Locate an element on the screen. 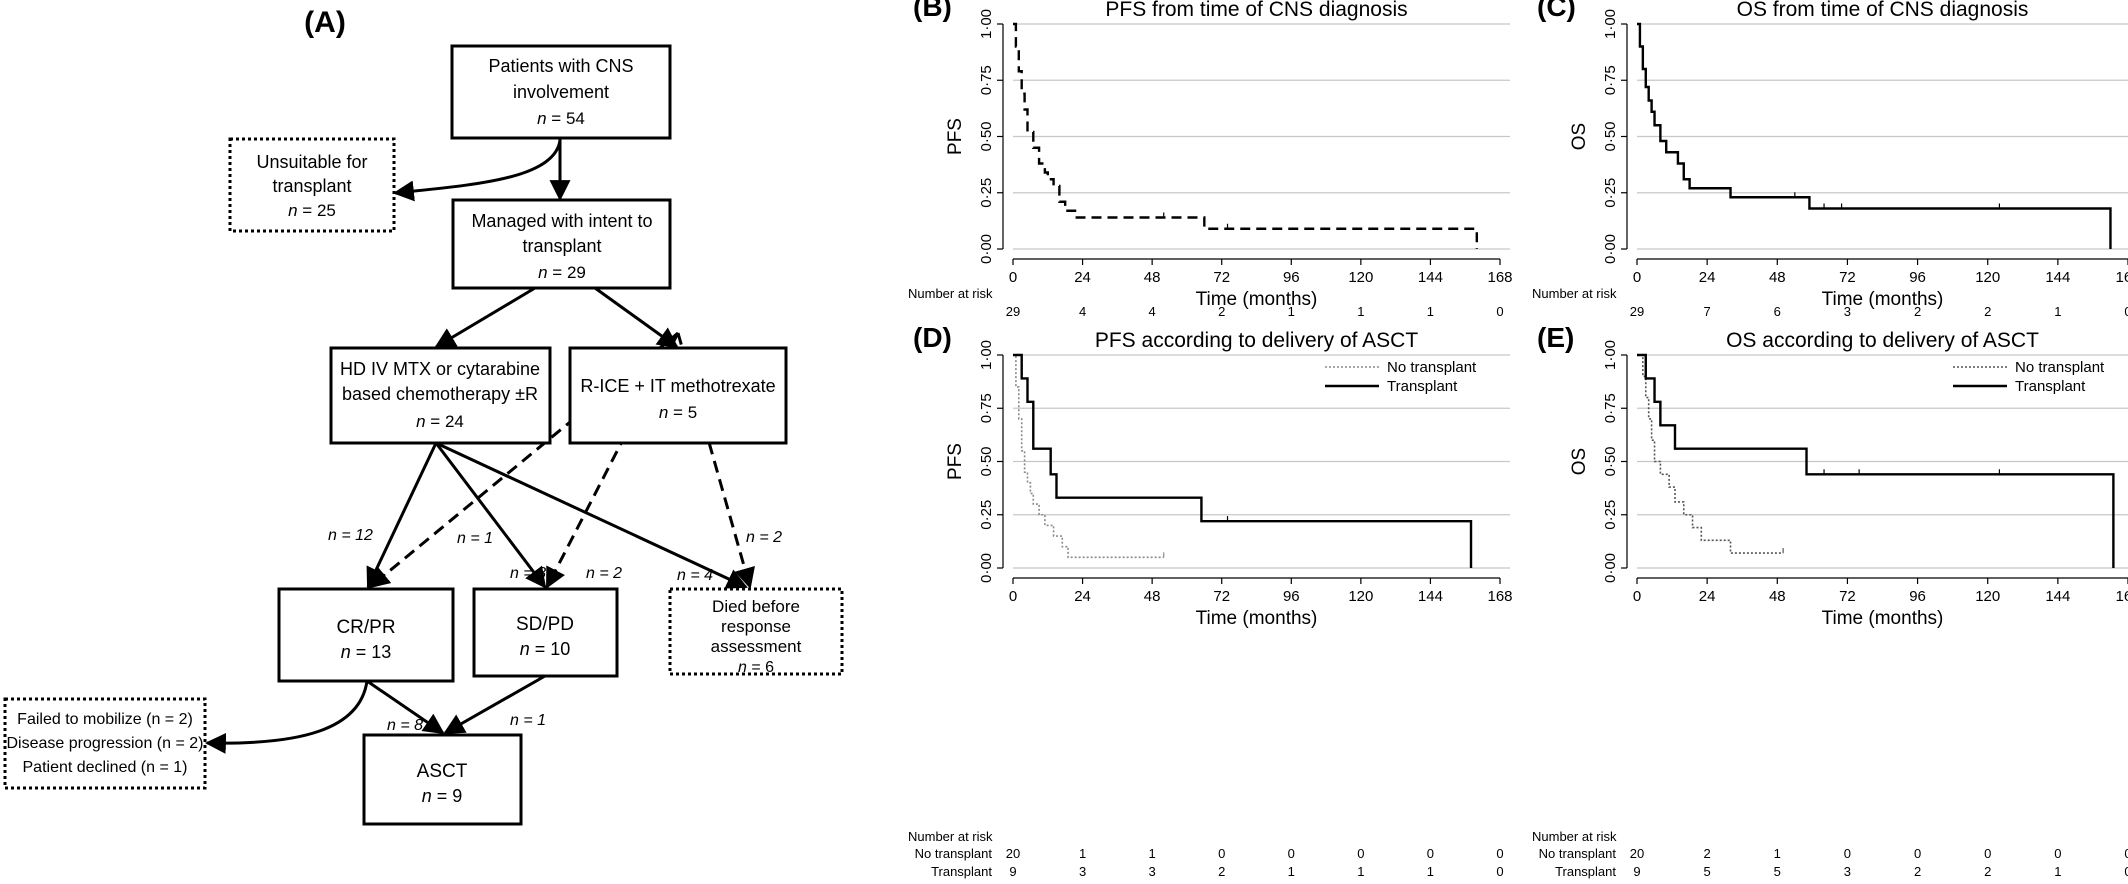 The image size is (2128, 884). edge-cns-to-unsuitable is located at coordinates (477, 170).